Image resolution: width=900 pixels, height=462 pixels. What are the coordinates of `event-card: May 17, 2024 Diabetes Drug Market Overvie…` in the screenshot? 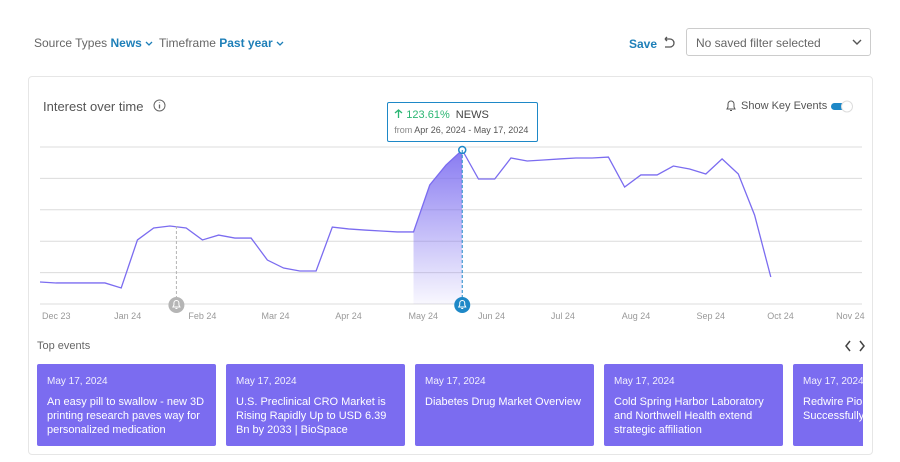 It's located at (504, 405).